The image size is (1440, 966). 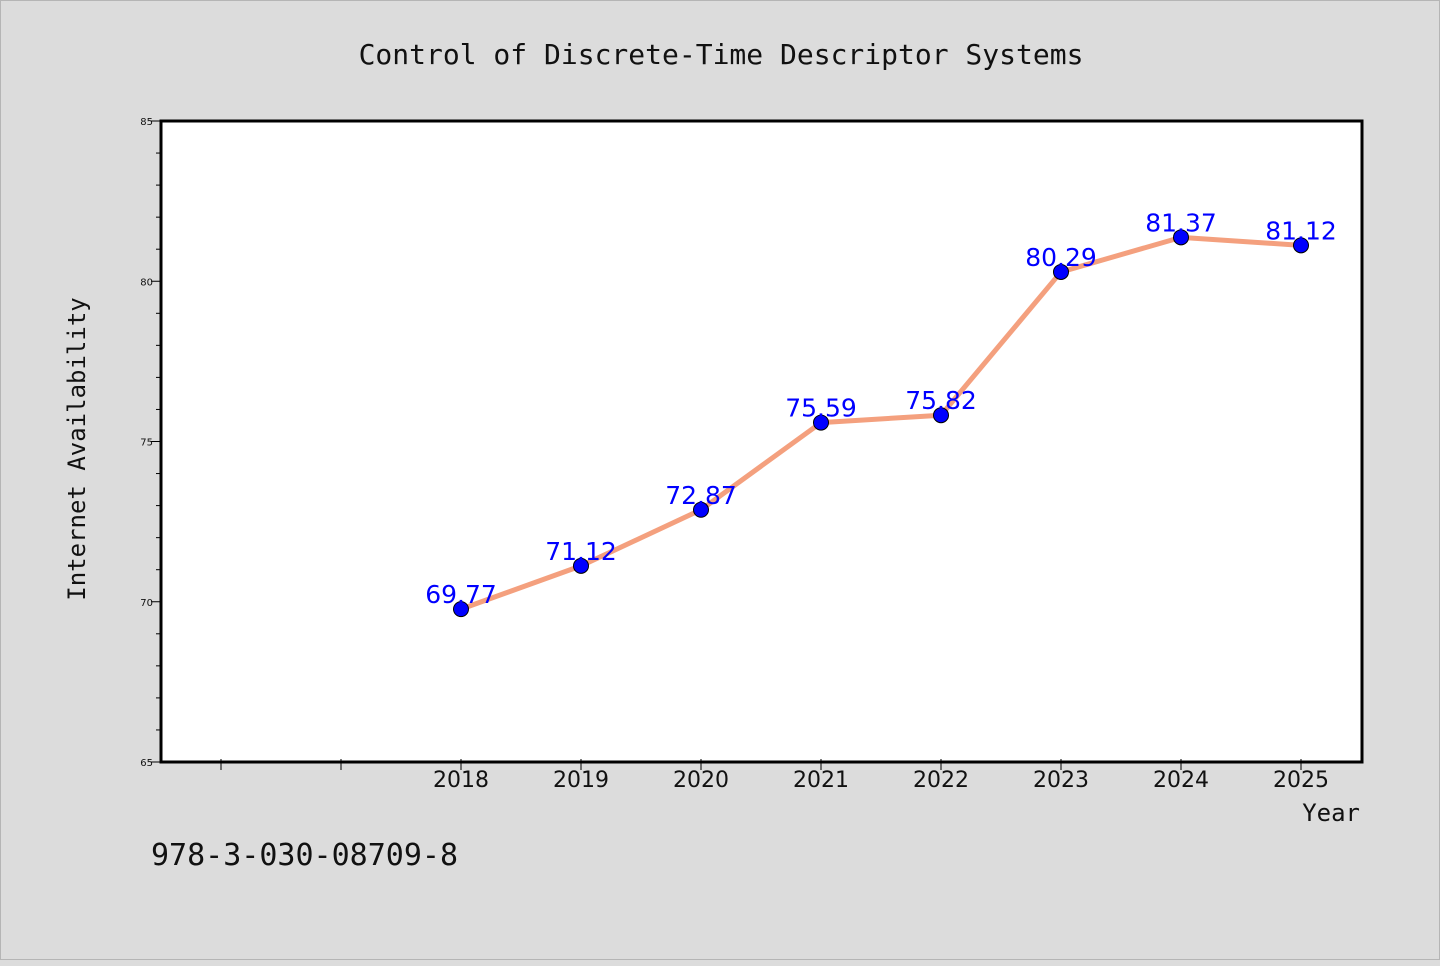 I want to click on x-tick-label: 2024, so click(x=1181, y=780).